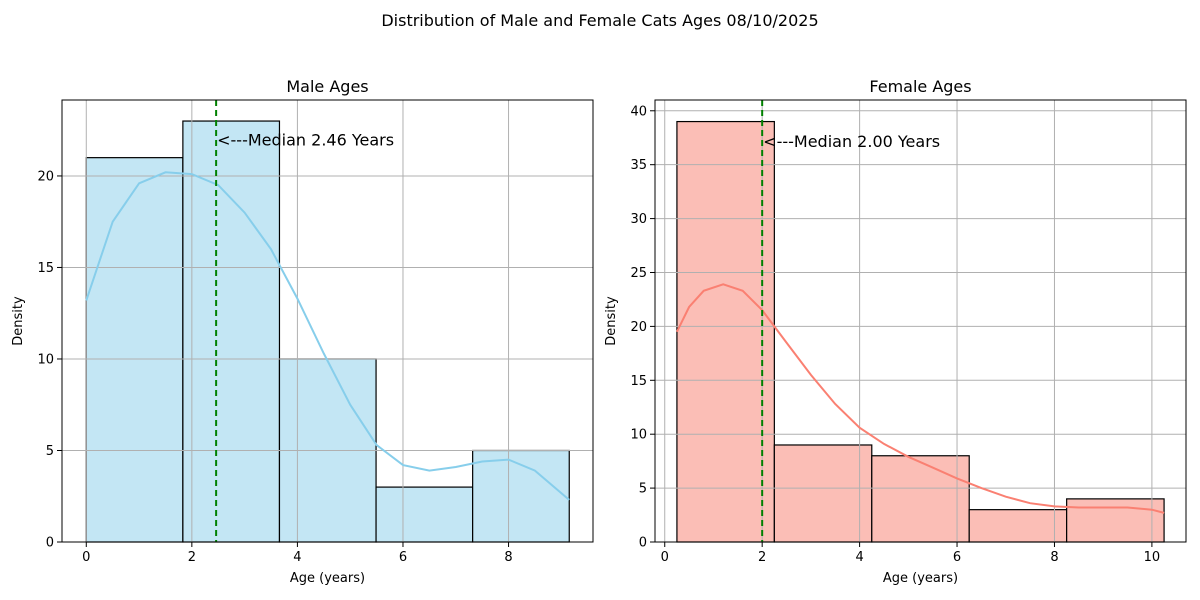 The width and height of the screenshot is (1200, 600). I want to click on y-tick-label: 35, so click(638, 165).